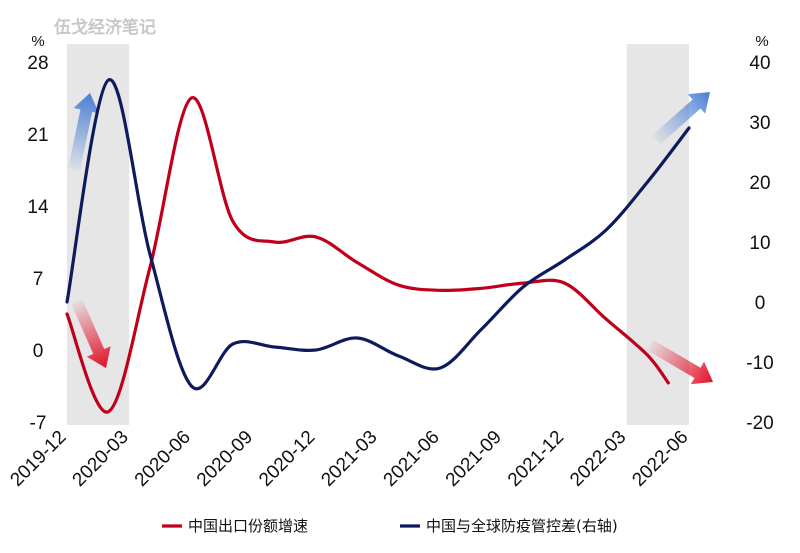 Image resolution: width=800 pixels, height=553 pixels. What do you see at coordinates (37, 63) in the screenshot?
I see `left-tick-label: 28` at bounding box center [37, 63].